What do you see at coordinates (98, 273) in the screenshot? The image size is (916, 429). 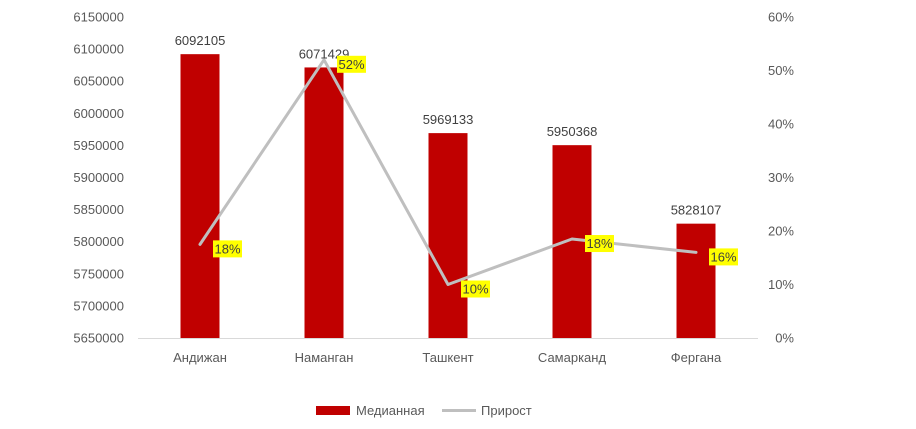 I see `left-axis-tick-label: 5750000` at bounding box center [98, 273].